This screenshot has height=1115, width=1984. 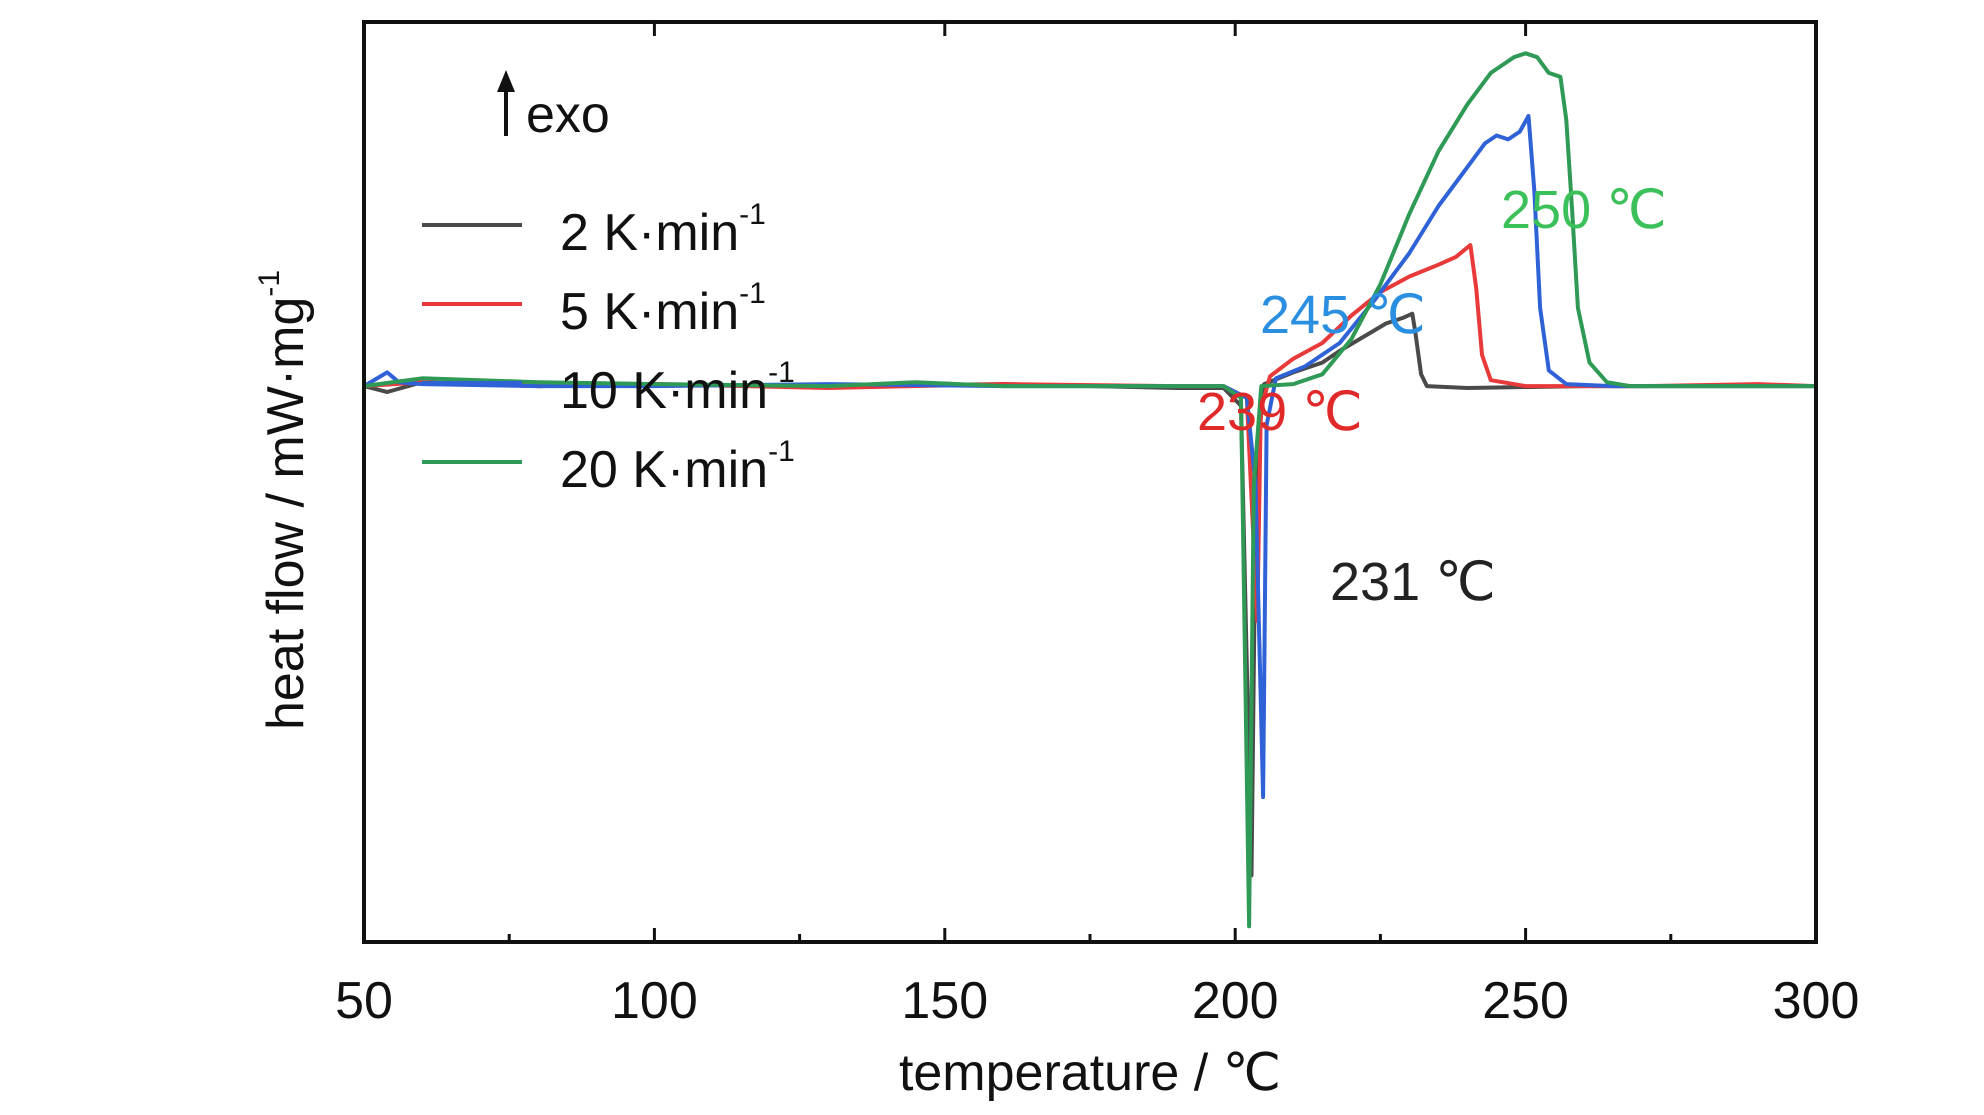 I want to click on x-tick-label: 250, so click(x=1525, y=1001).